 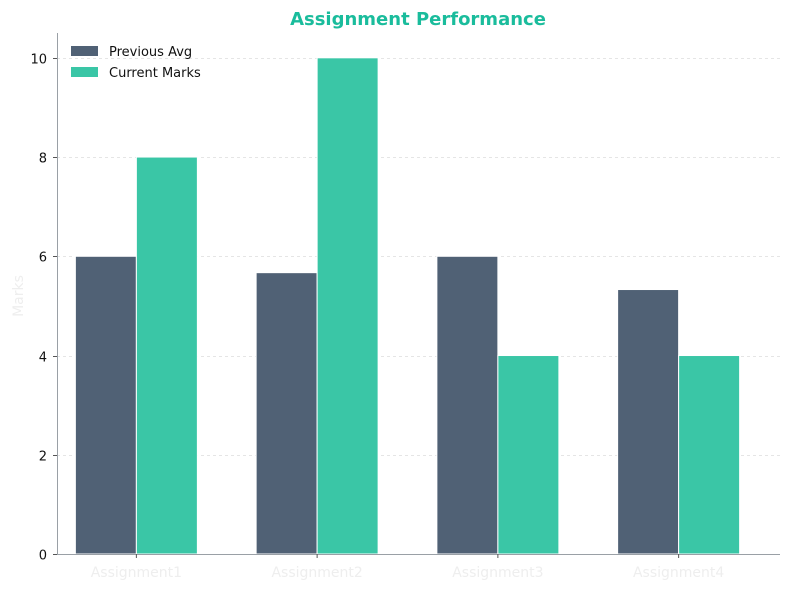 I want to click on x-tick-label: Assignment1, so click(x=136, y=573).